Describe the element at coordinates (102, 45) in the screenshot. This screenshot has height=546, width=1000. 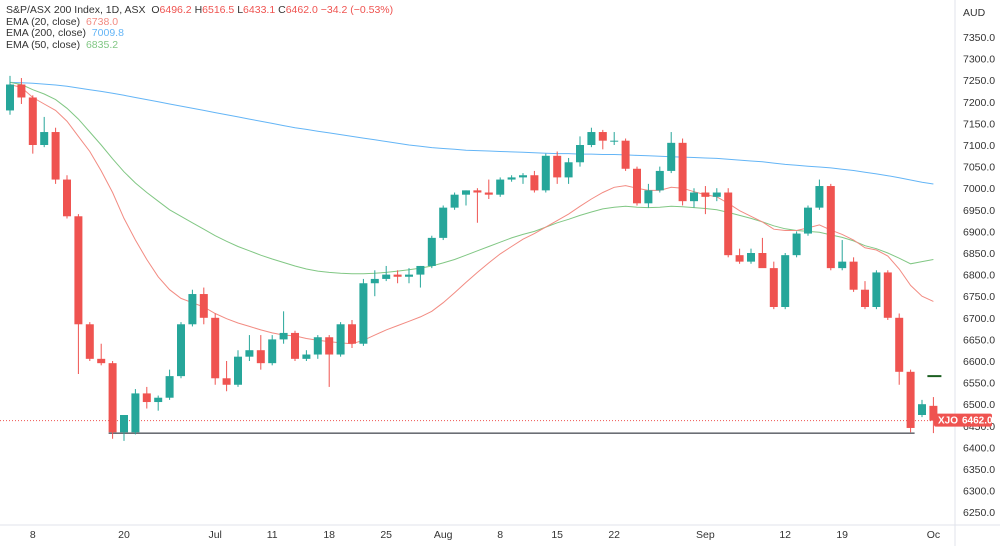
I see `legend-ema50-value: 6835.2` at that location.